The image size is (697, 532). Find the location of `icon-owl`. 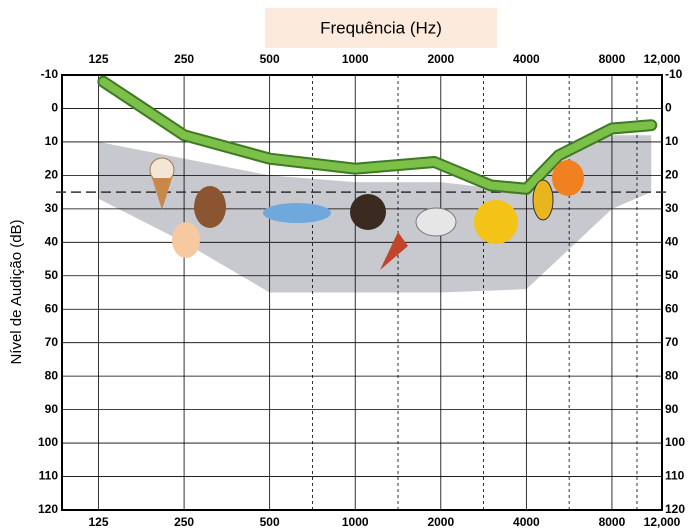

icon-owl is located at coordinates (210, 207).